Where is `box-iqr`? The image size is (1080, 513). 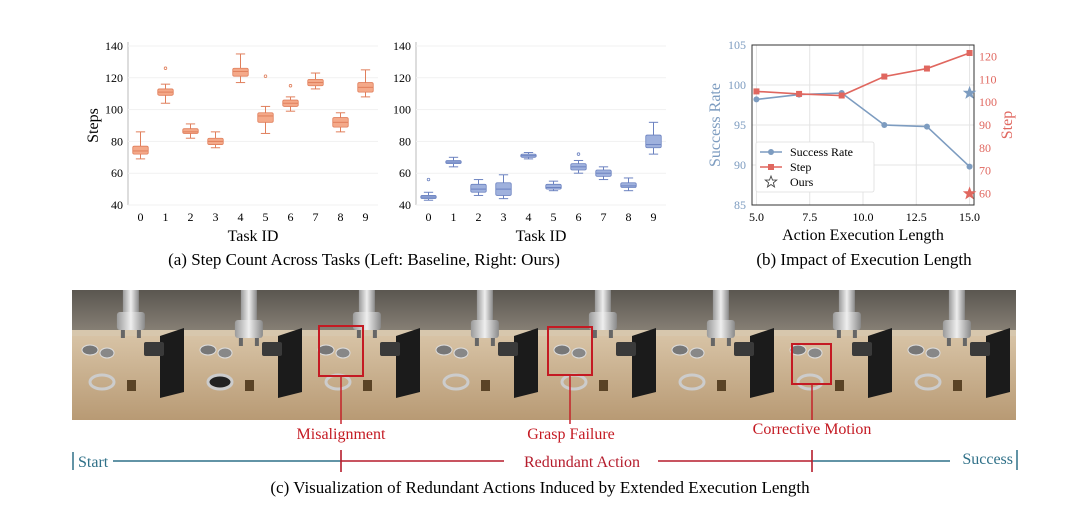 box-iqr is located at coordinates (478, 188).